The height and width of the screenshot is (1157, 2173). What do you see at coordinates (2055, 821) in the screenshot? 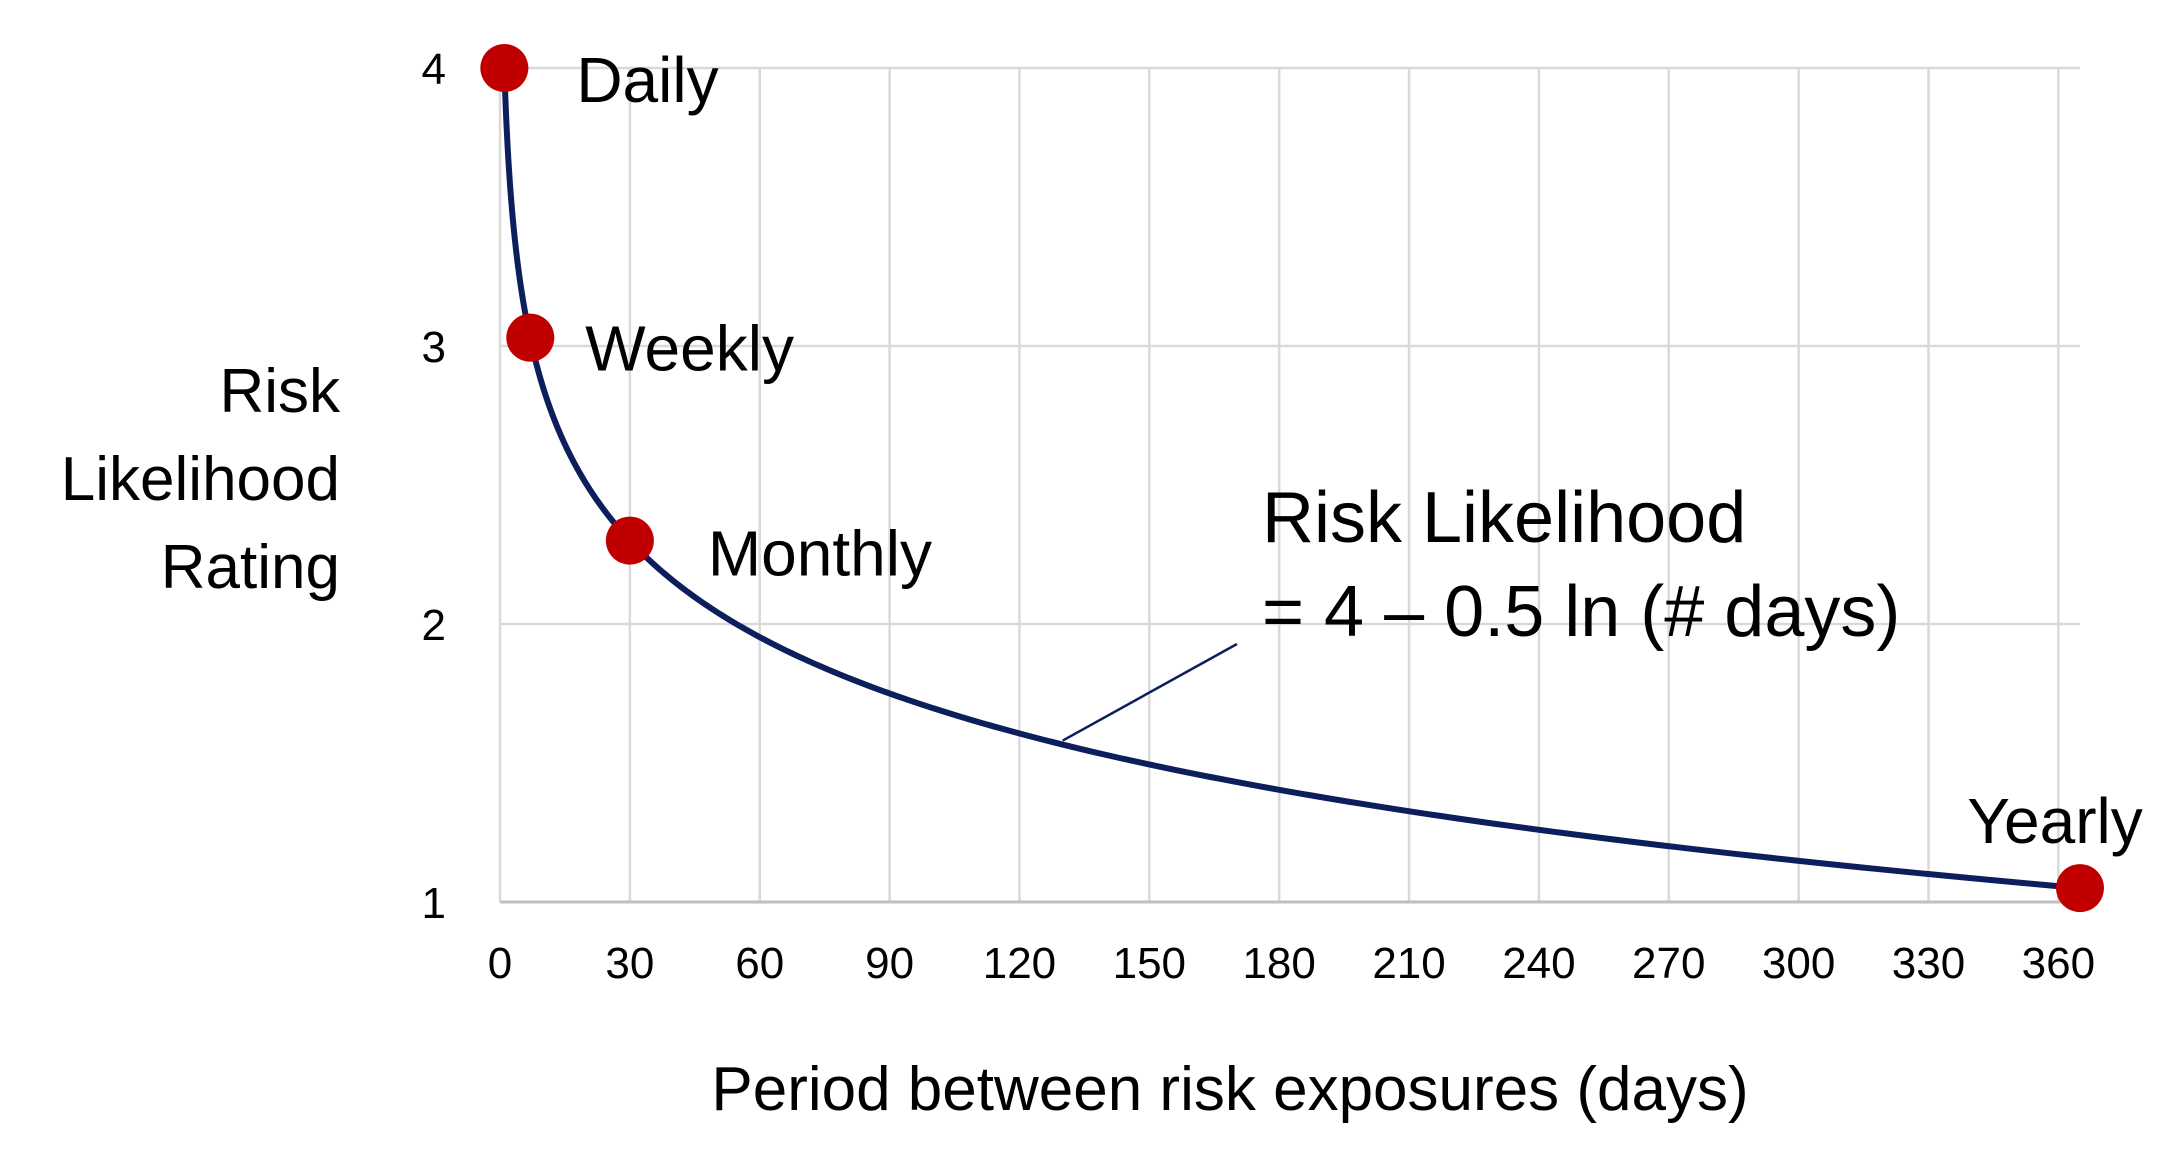
I see `data-point-label-yearly: Yearly` at bounding box center [2055, 821].